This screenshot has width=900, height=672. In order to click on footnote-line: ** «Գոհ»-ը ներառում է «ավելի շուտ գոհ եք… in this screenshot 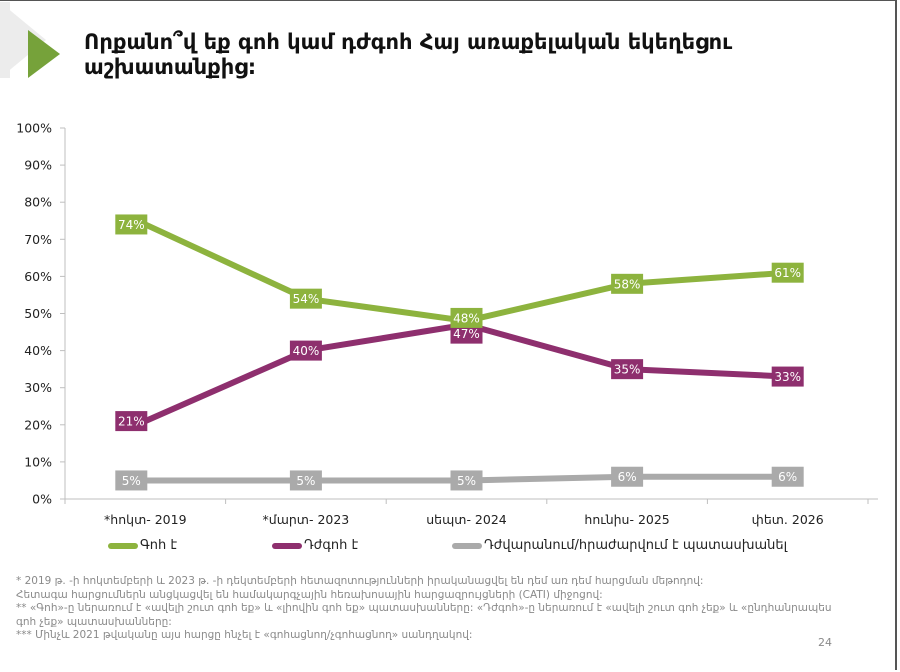, I will do `click(424, 608)`.